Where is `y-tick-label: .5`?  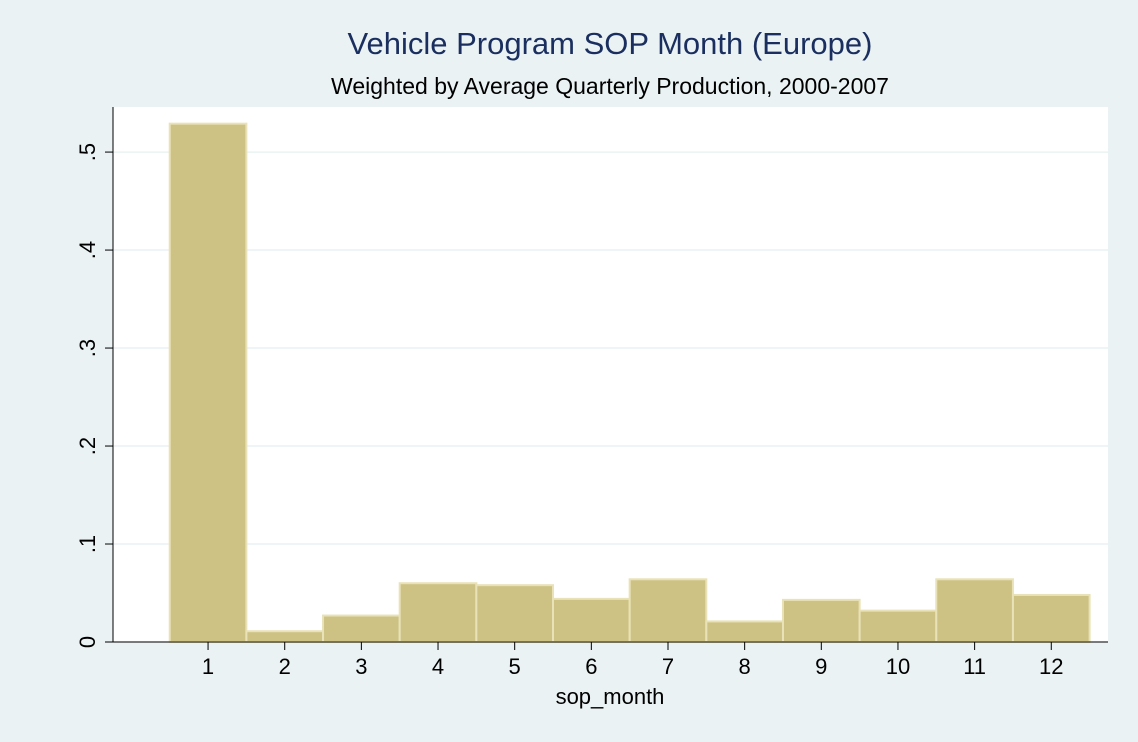
y-tick-label: .5 is located at coordinates (87, 152).